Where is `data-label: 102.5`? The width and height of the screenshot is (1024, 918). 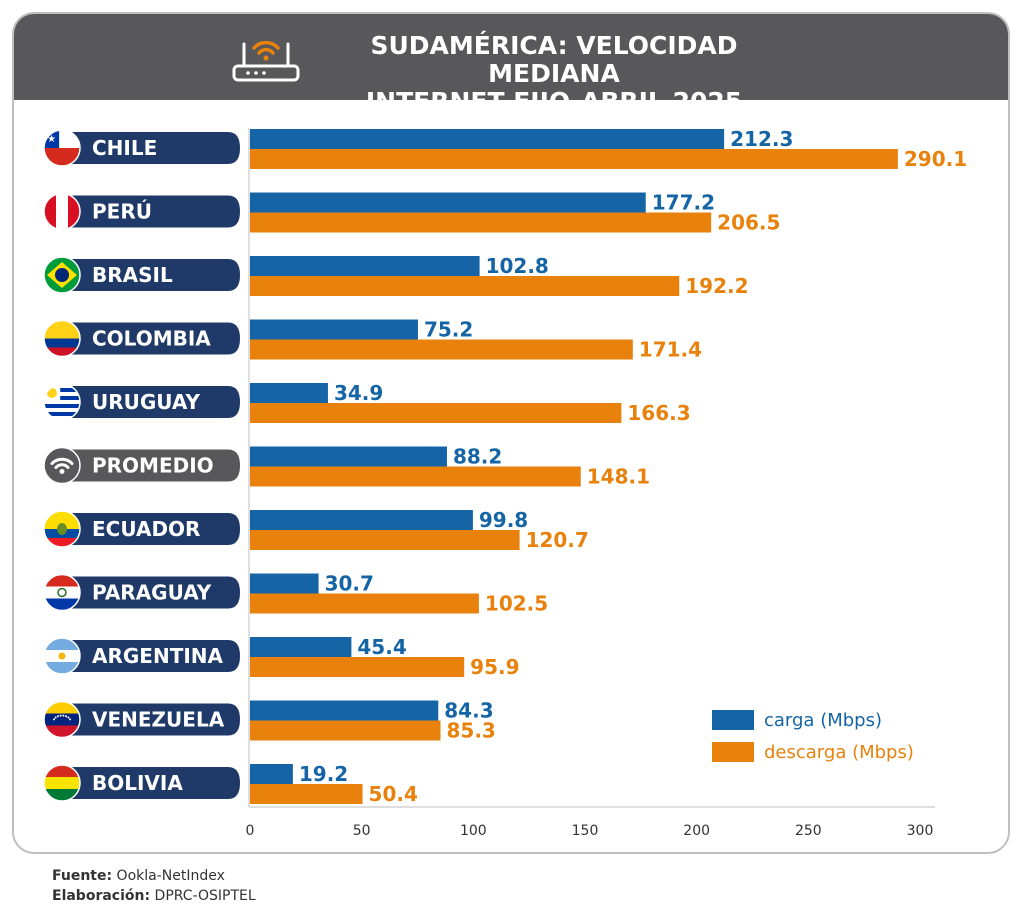 data-label: 102.5 is located at coordinates (516, 604).